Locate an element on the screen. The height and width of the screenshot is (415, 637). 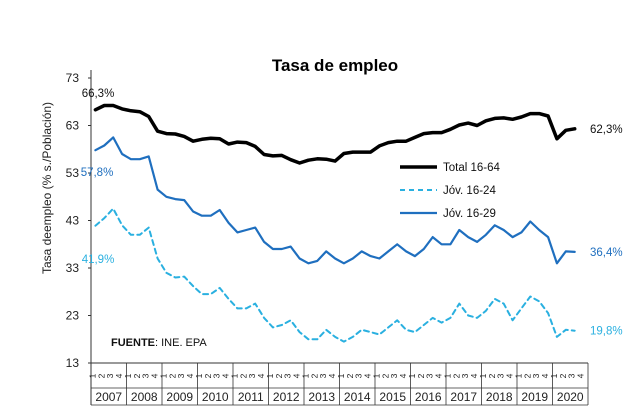
legend: Total 16-64 Jóv. 16-24 Jóv. 16-29 is located at coordinates (450, 191).